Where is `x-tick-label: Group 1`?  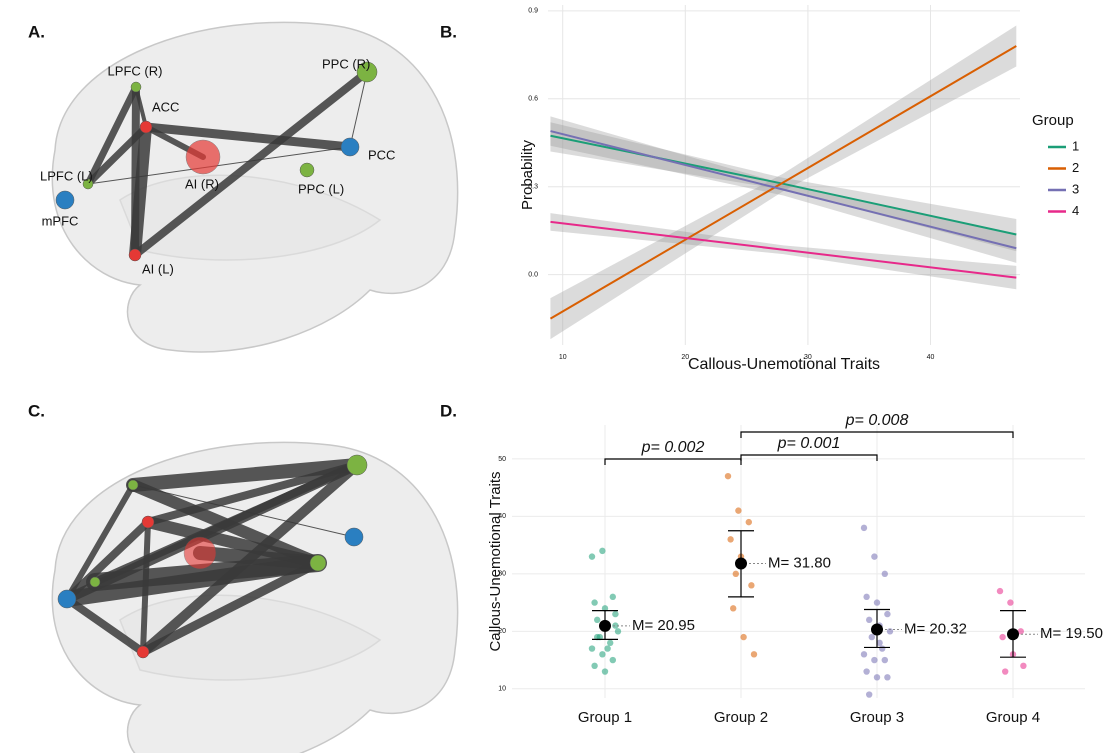 x-tick-label: Group 1 is located at coordinates (605, 717).